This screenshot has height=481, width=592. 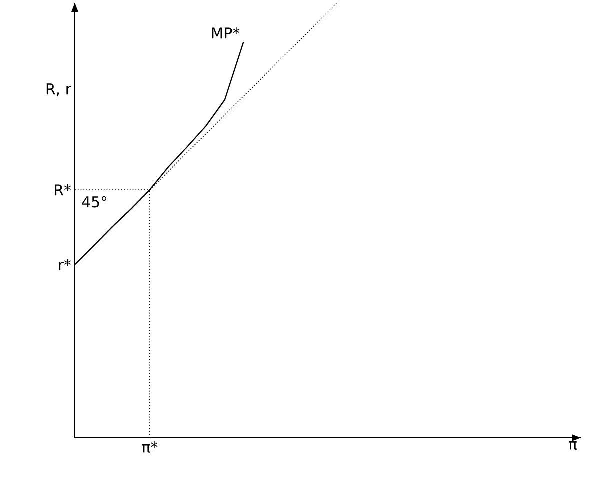 What do you see at coordinates (63, 190) in the screenshot?
I see `ref-line-label: R*` at bounding box center [63, 190].